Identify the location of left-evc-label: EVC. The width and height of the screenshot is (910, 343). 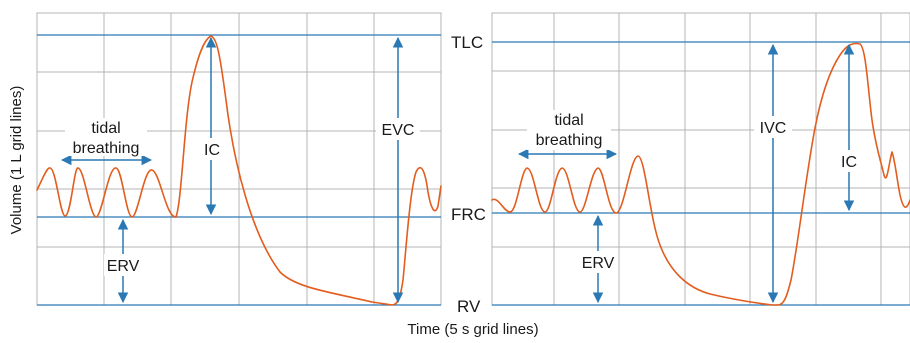
(398, 130).